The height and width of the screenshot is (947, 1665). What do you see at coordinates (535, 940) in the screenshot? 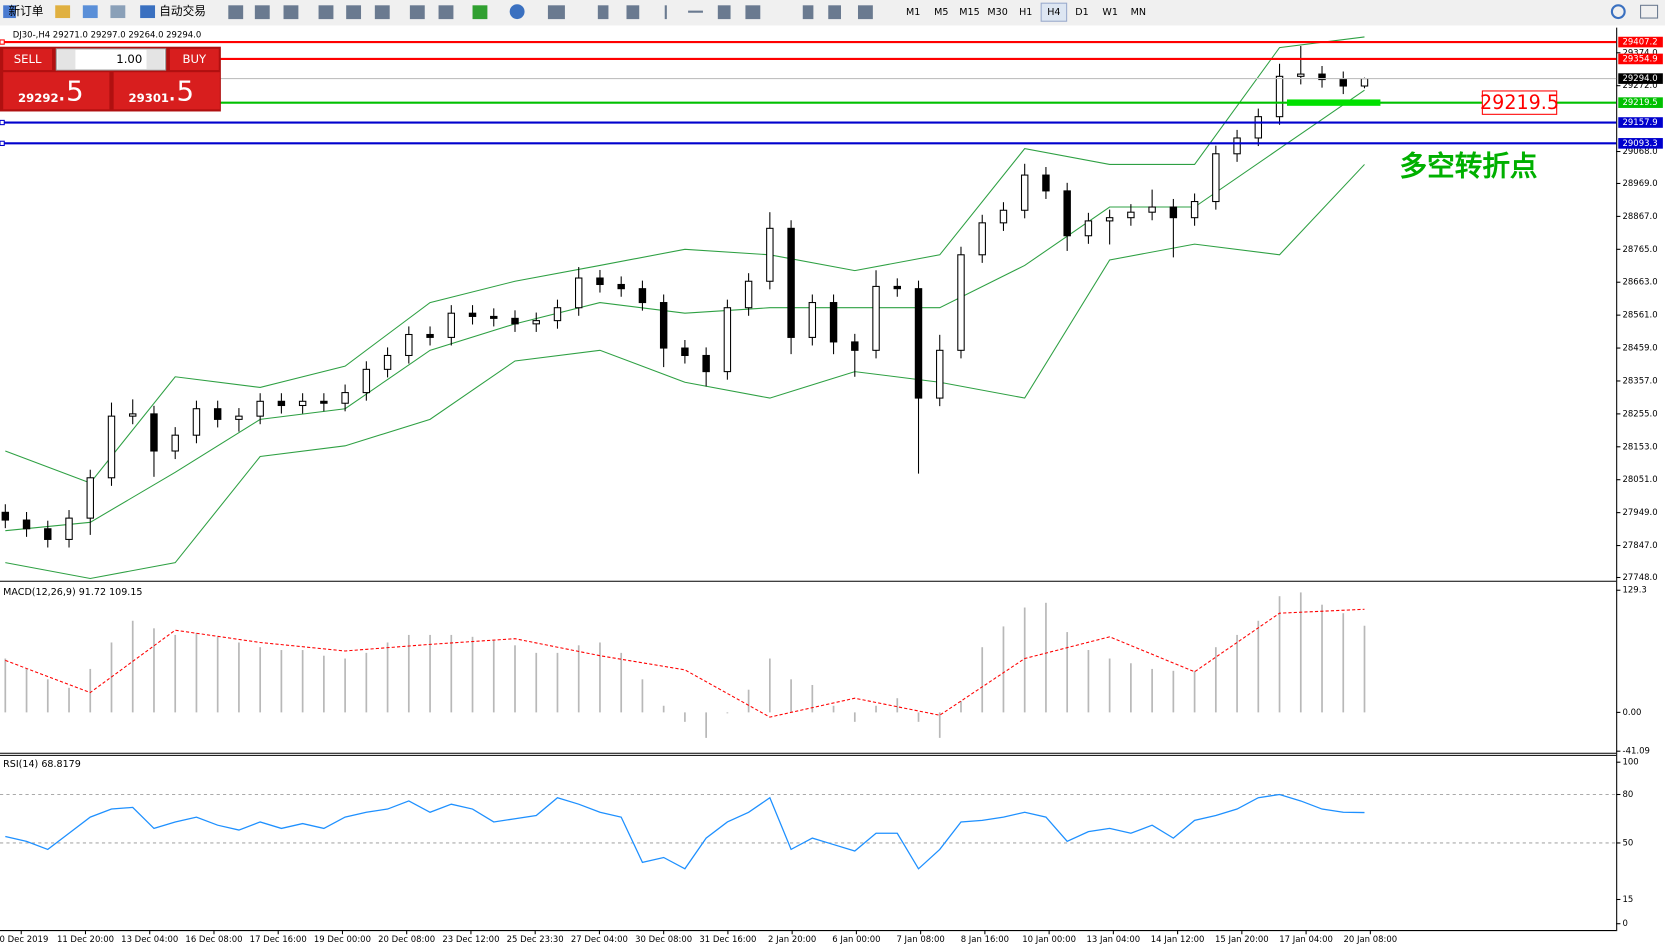
I see `x-tick-label: 25 Dec 23:30` at bounding box center [535, 940].